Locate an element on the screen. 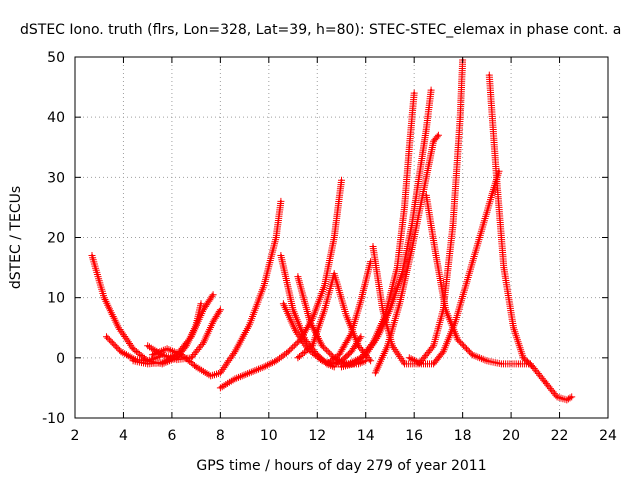 This screenshot has height=480, width=640. x-tick-label: 16 is located at coordinates (414, 436).